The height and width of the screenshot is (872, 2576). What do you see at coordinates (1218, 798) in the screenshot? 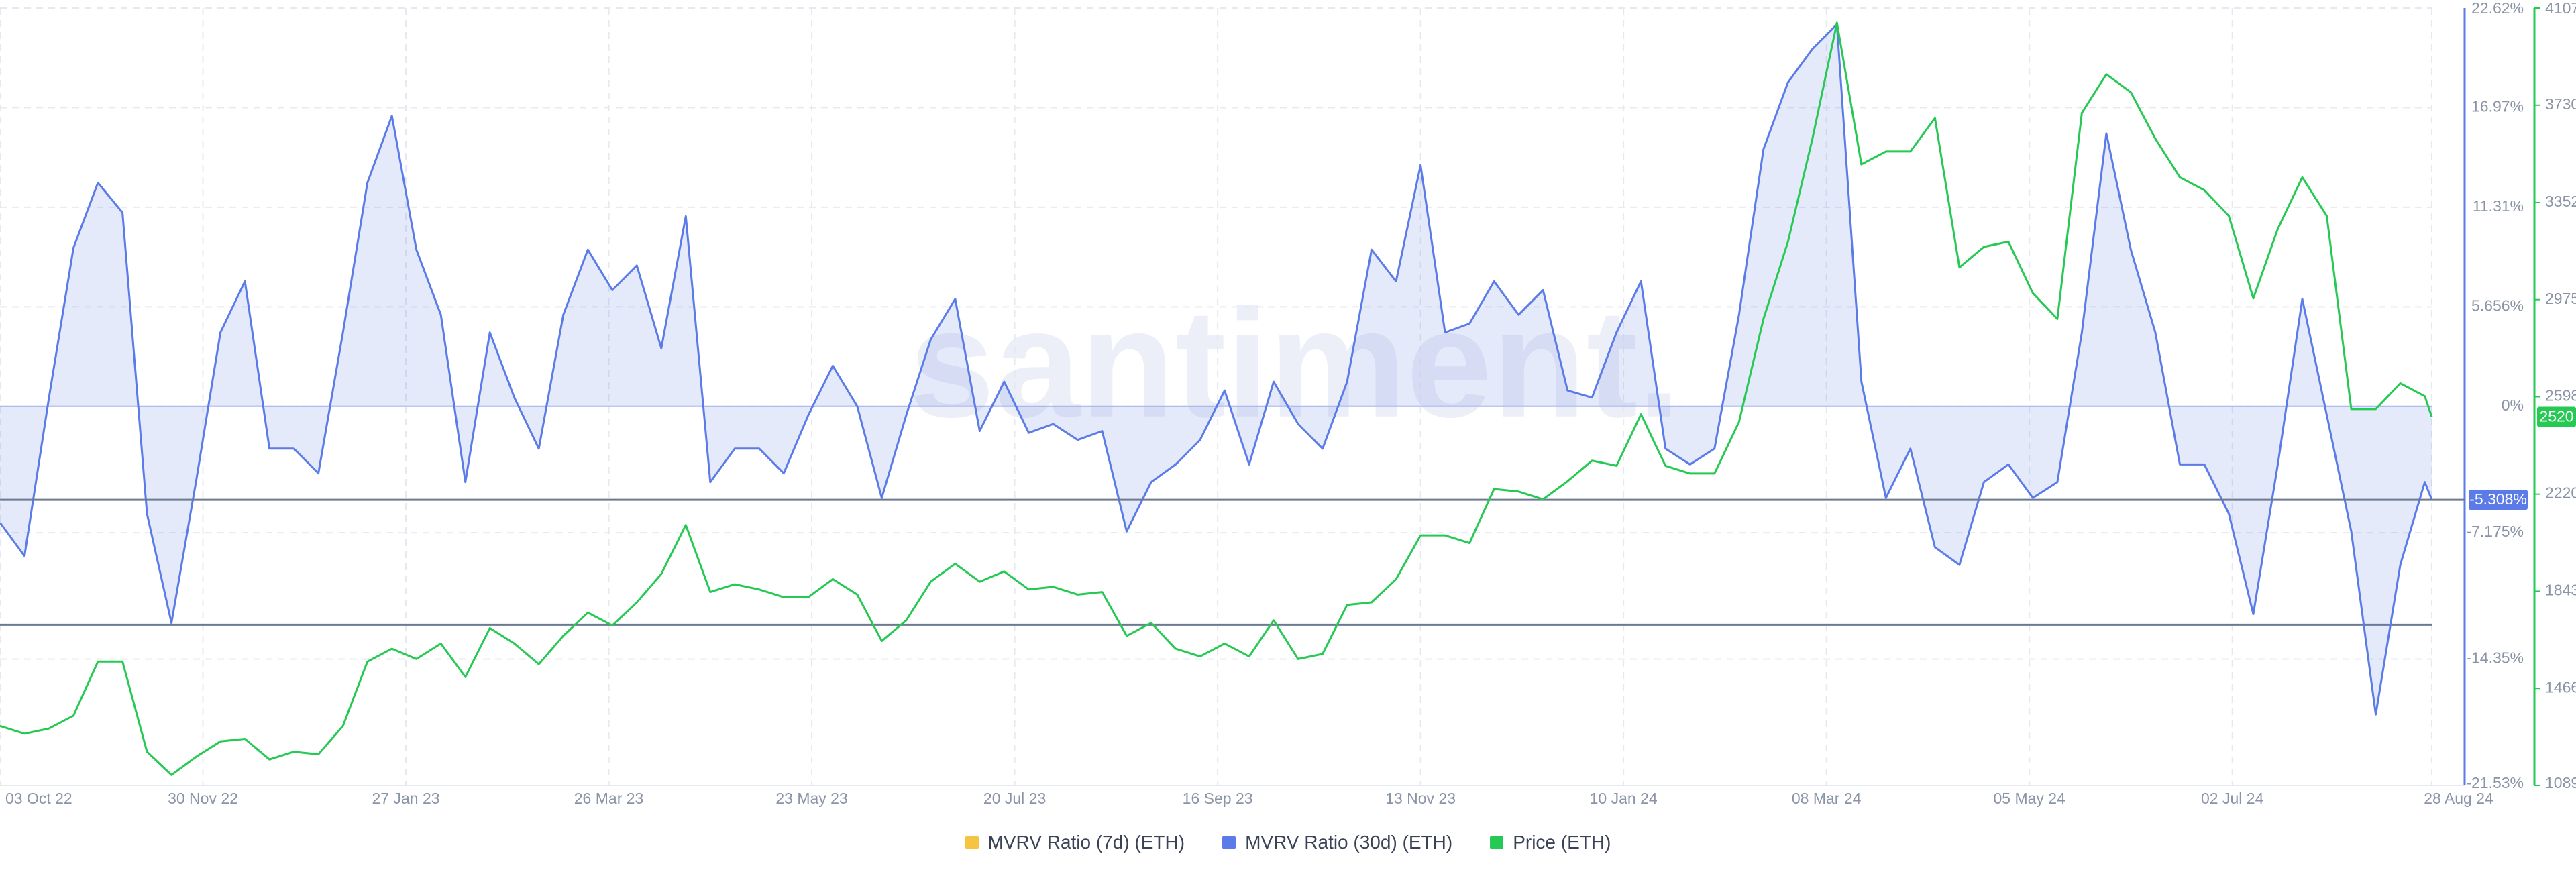
I see `x-tick-label: 16 Sep 23` at bounding box center [1218, 798].